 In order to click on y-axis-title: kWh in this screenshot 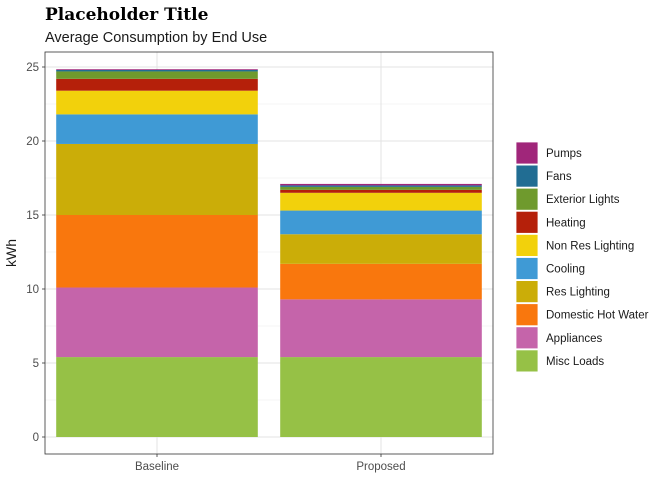, I will do `click(11, 253)`.